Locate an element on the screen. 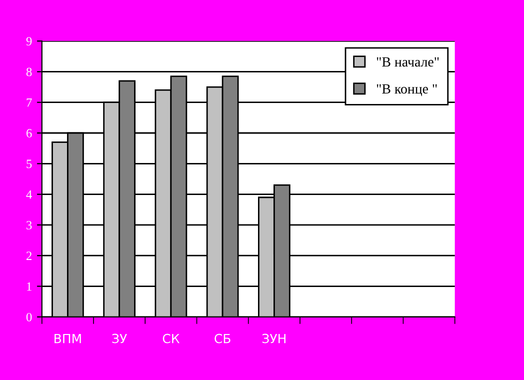 Image resolution: width=524 pixels, height=380 pixels. x-tick-label: СК is located at coordinates (171, 339).